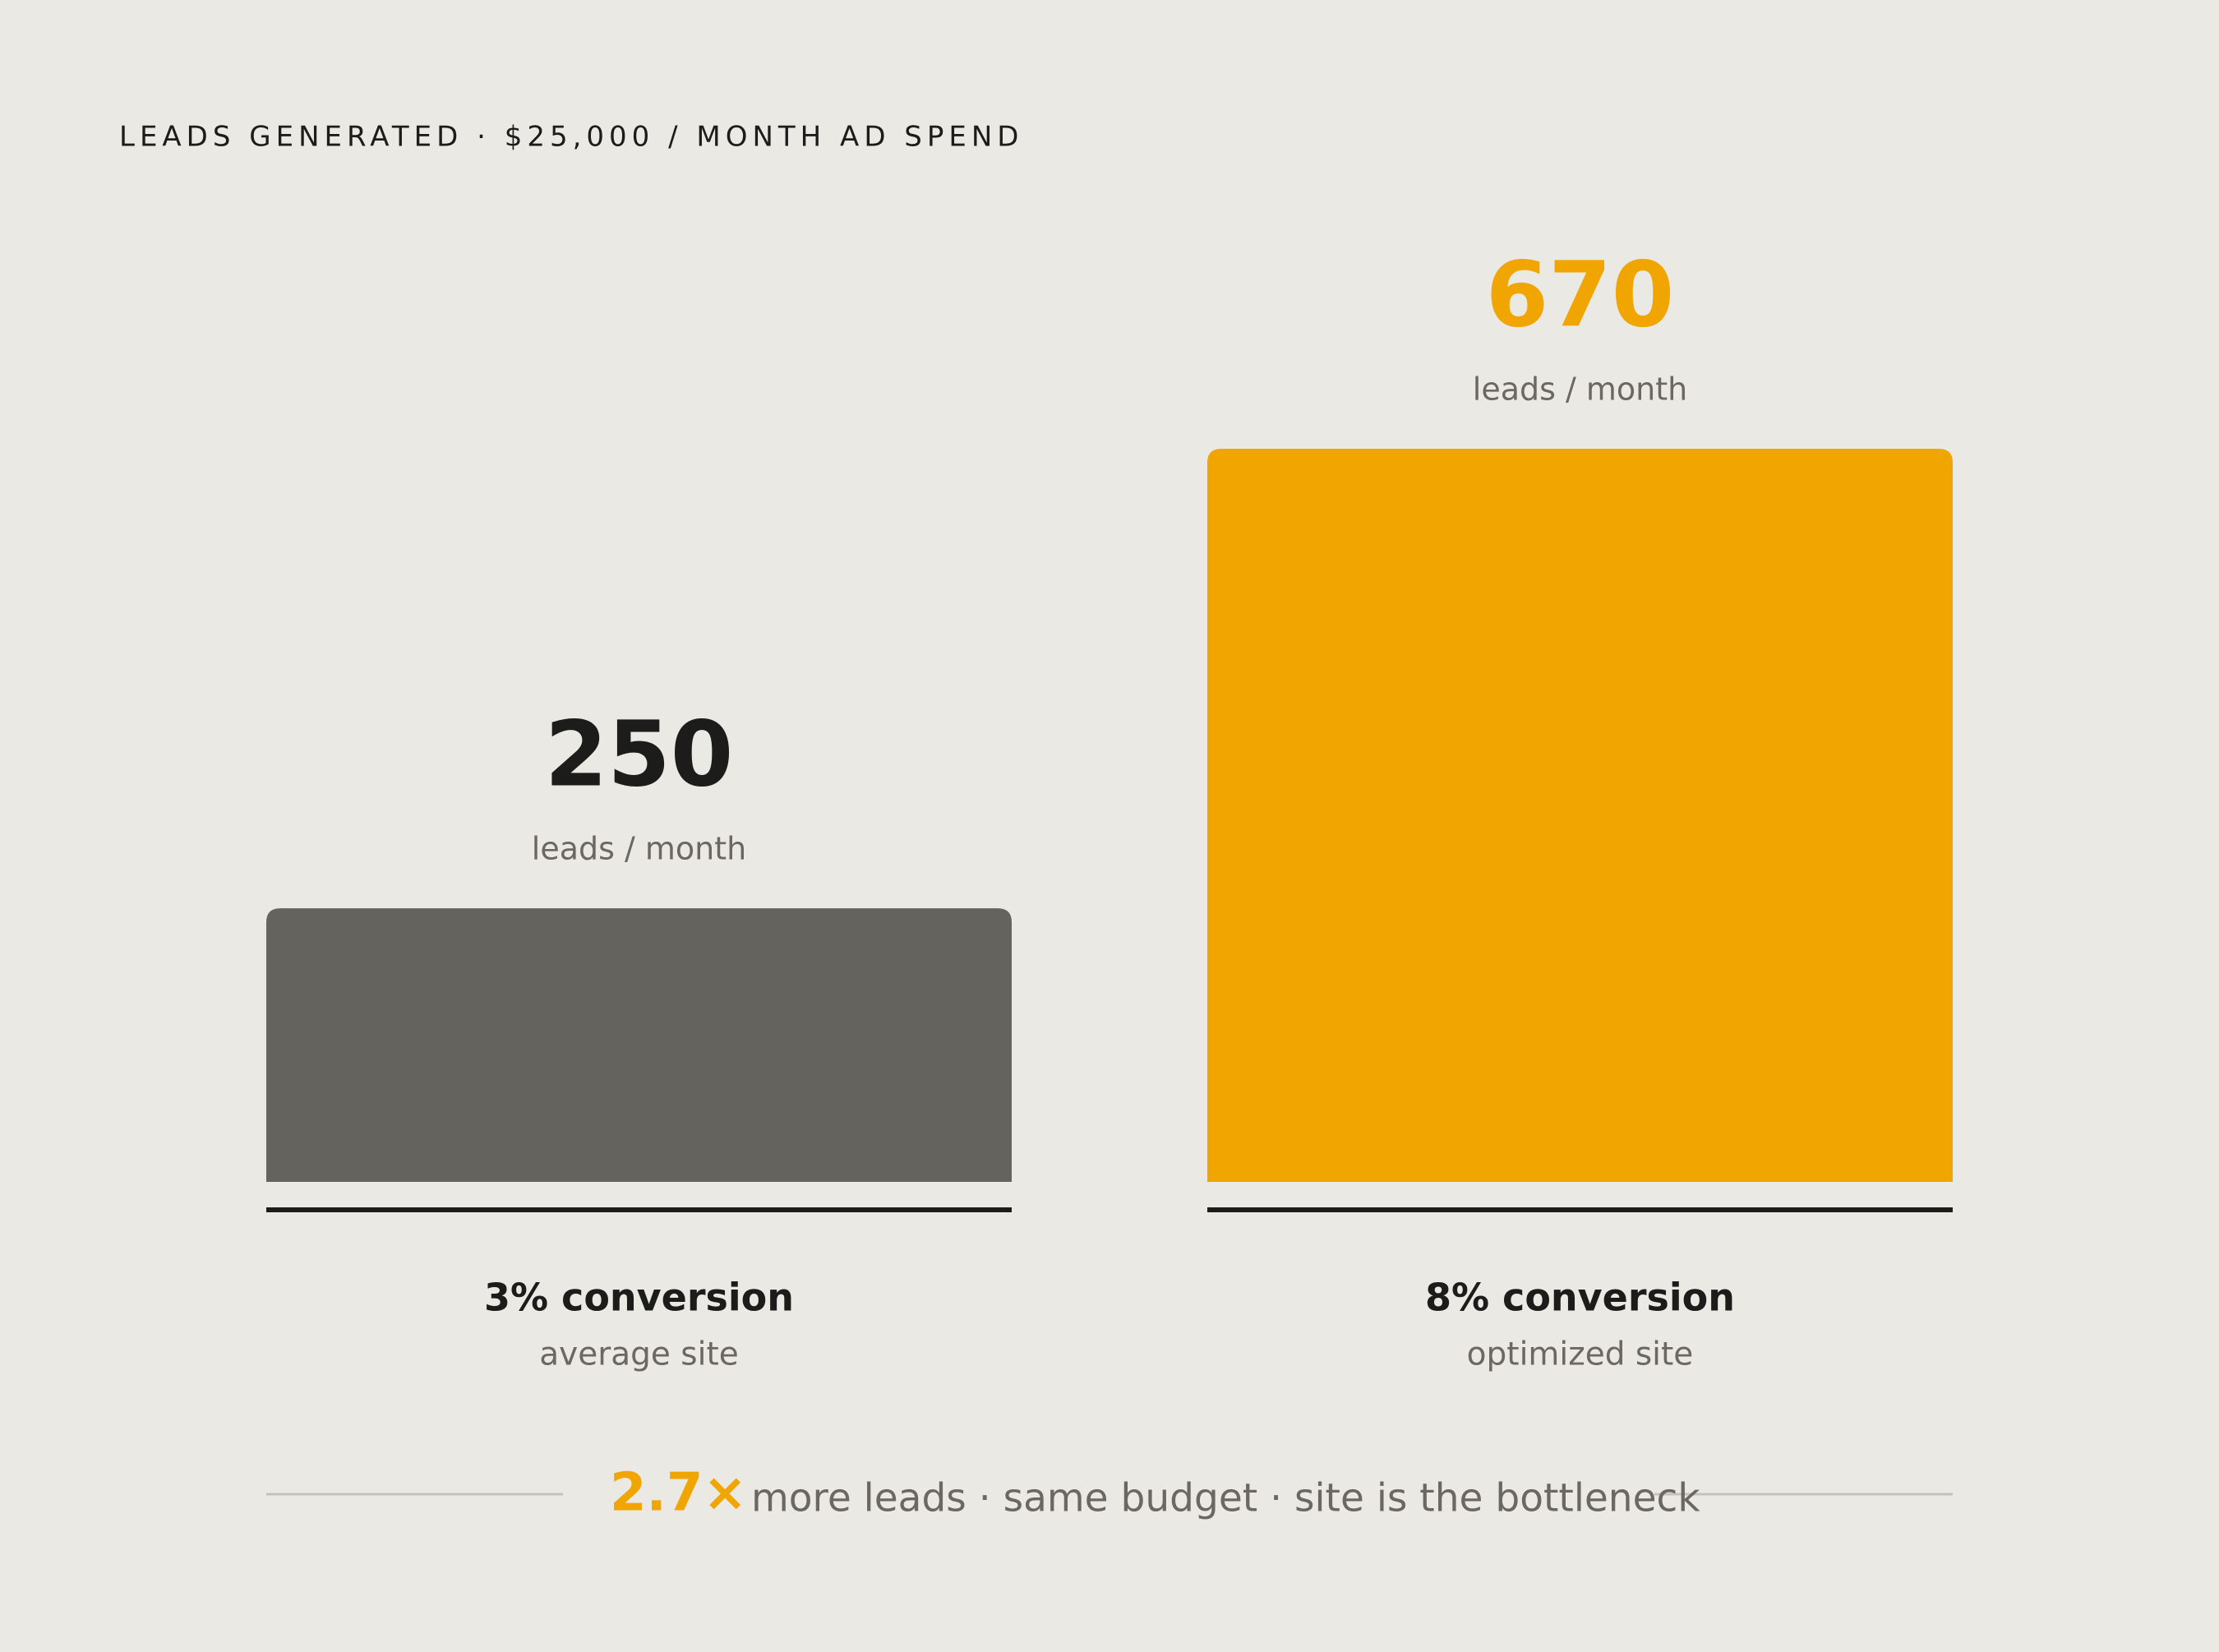 Image resolution: width=2219 pixels, height=1652 pixels. I want to click on annotation-emphasis: 2.7×, so click(678, 1493).